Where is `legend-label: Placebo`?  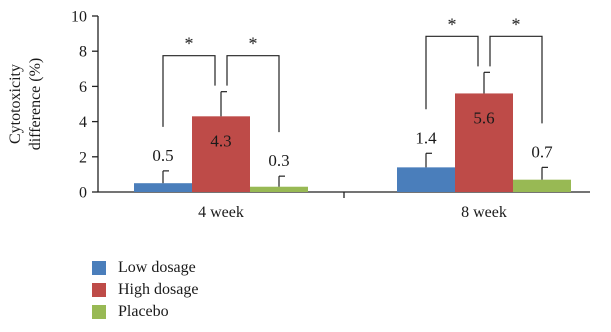
legend-label: Placebo is located at coordinates (143, 311).